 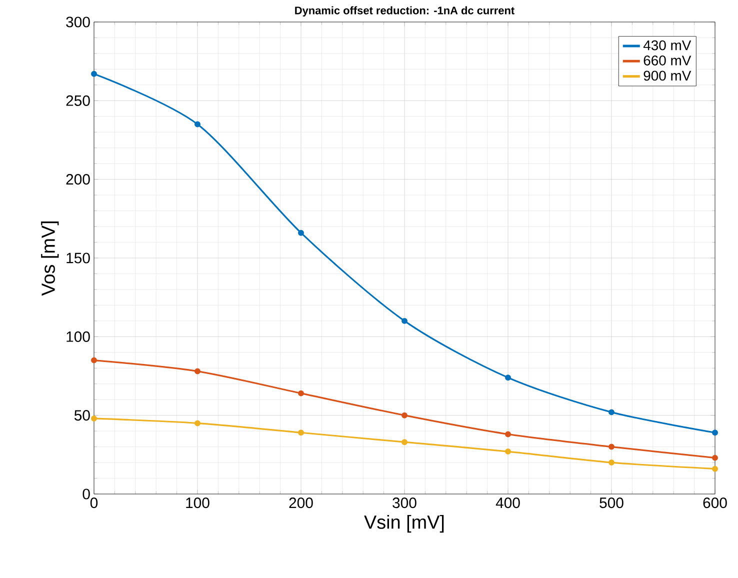 What do you see at coordinates (715, 503) in the screenshot?
I see `x-tick-label: 600` at bounding box center [715, 503].